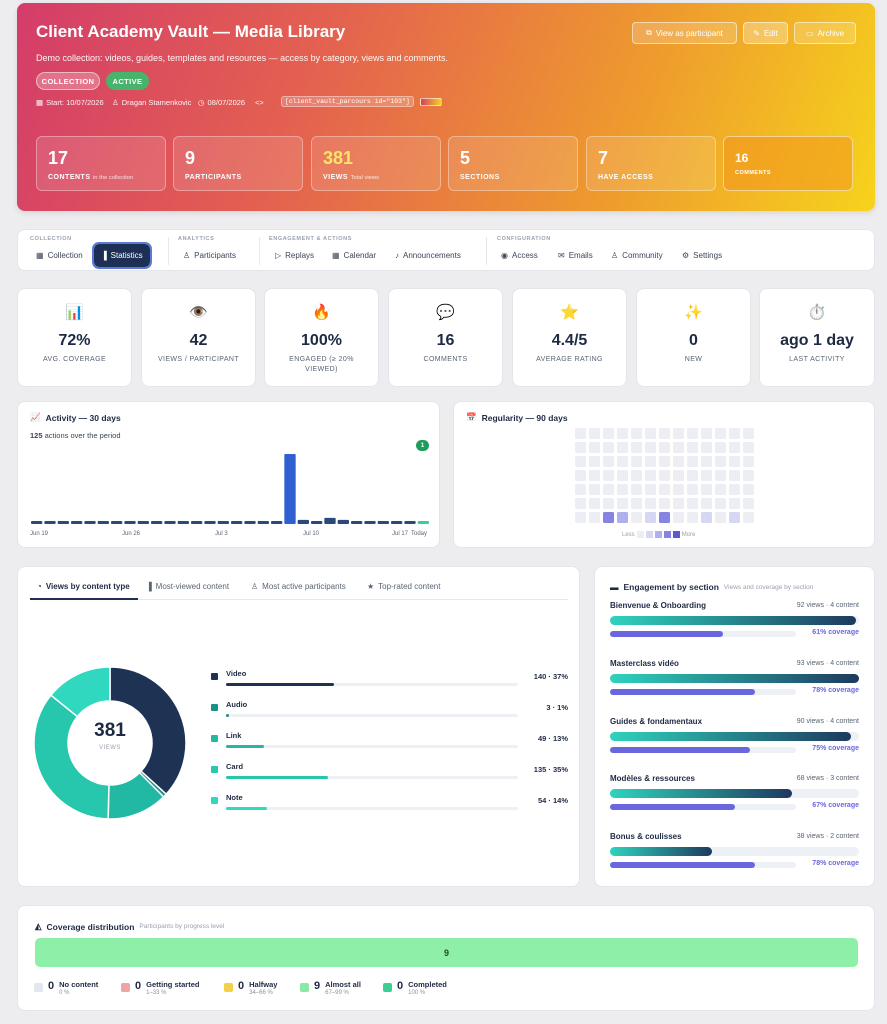 This screenshot has width=887, height=1024. Describe the element at coordinates (671, 587) in the screenshot. I see `sections-title: Engagement by section` at that location.